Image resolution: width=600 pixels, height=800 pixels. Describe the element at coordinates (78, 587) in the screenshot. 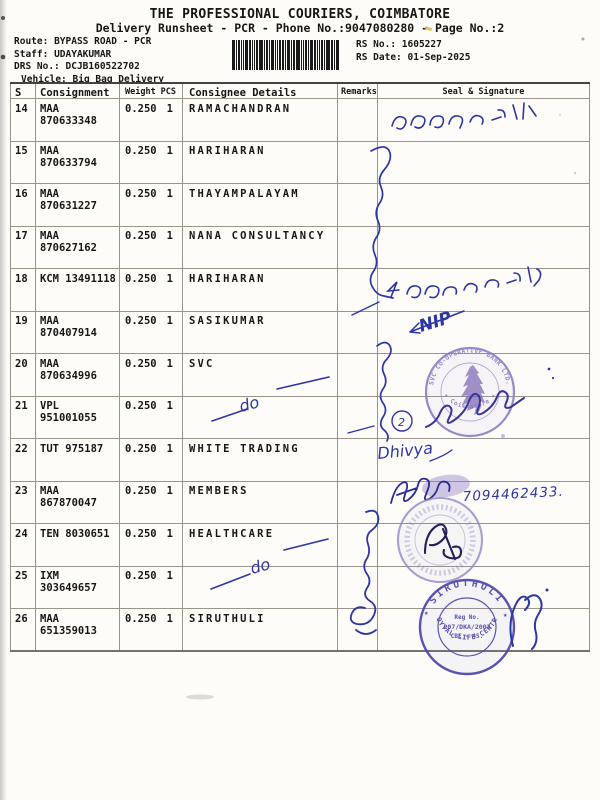

I see `cell-consignment-no: IXM 303649657` at that location.